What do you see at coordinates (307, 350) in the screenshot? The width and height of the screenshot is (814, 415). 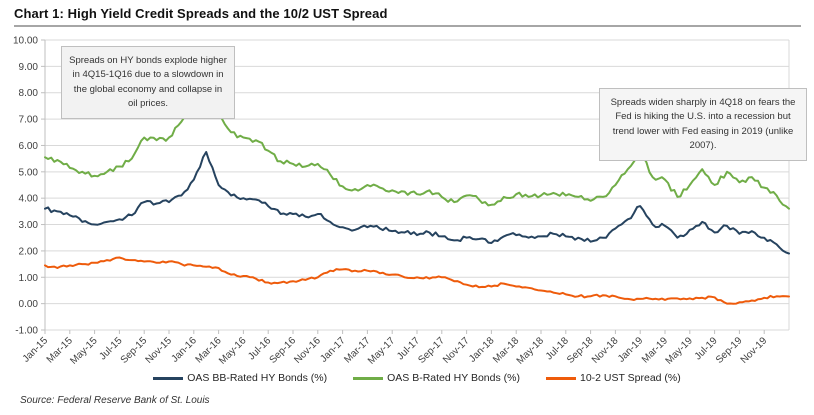 I see `x-tick-label: Nov-16` at bounding box center [307, 350].